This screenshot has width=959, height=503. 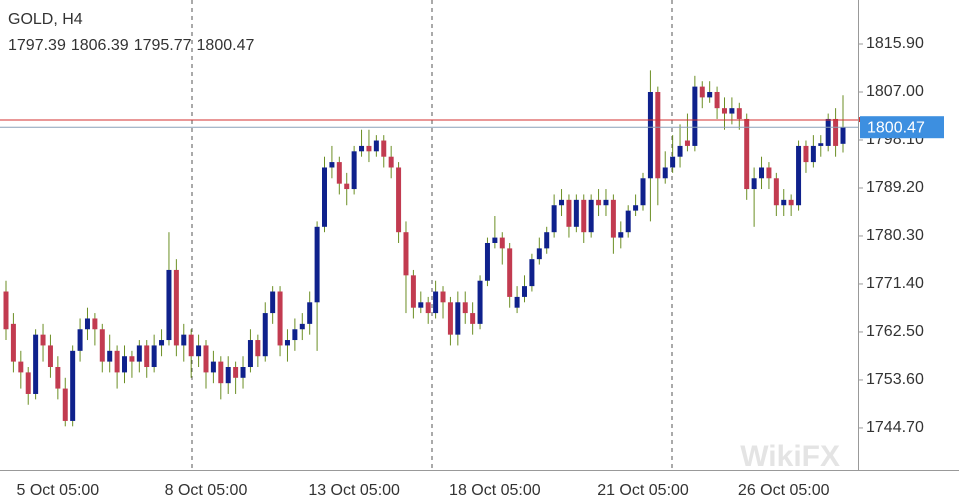 What do you see at coordinates (895, 379) in the screenshot?
I see `y-tick-label: 1753.60` at bounding box center [895, 379].